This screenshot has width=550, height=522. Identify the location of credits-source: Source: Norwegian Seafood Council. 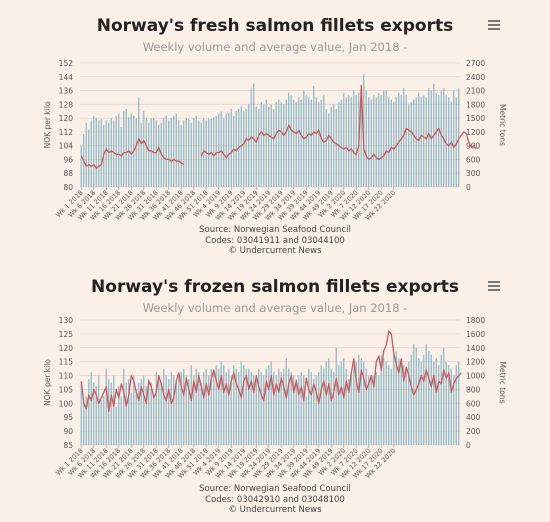
(275, 489).